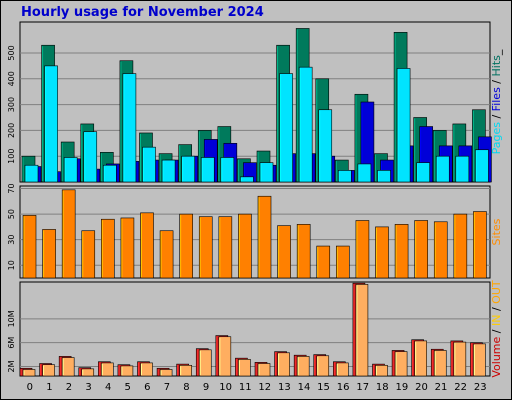  What do you see at coordinates (225, 387) in the screenshot?
I see `x-tick-label: 10` at bounding box center [225, 387].